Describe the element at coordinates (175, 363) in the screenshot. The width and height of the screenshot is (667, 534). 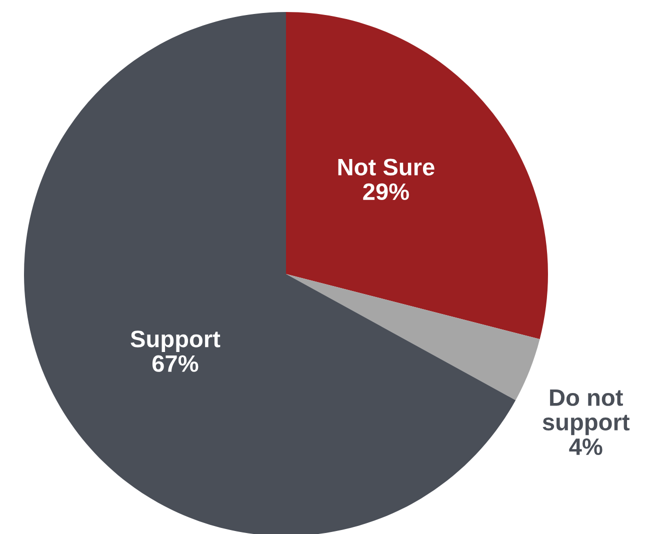
I see `data-label: 67%` at that location.